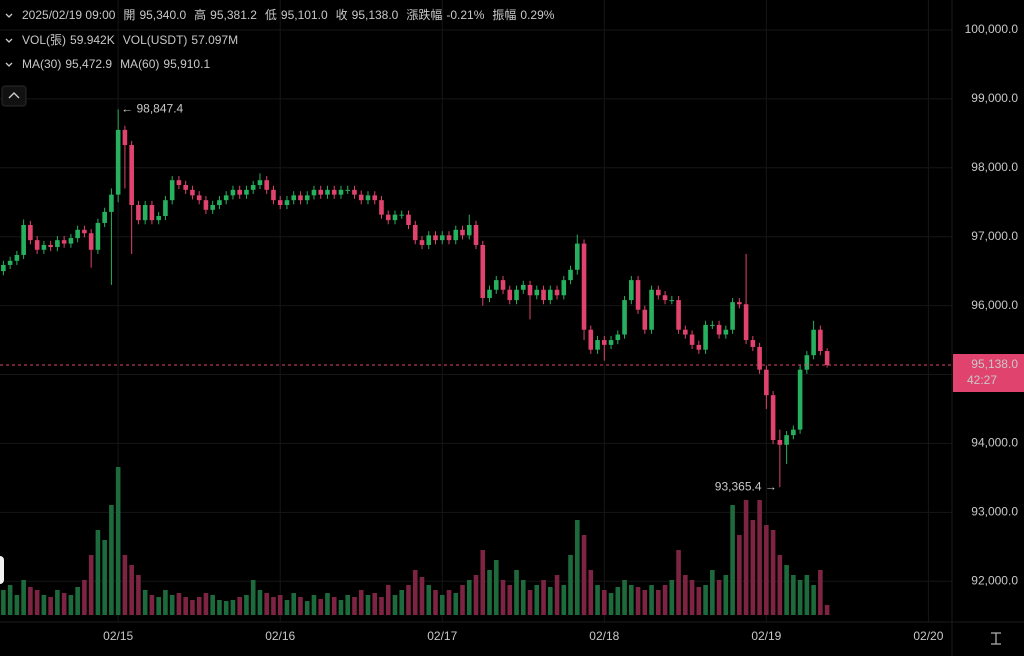 The height and width of the screenshot is (656, 1024). I want to click on legend-label: MA(30), so click(41, 64).